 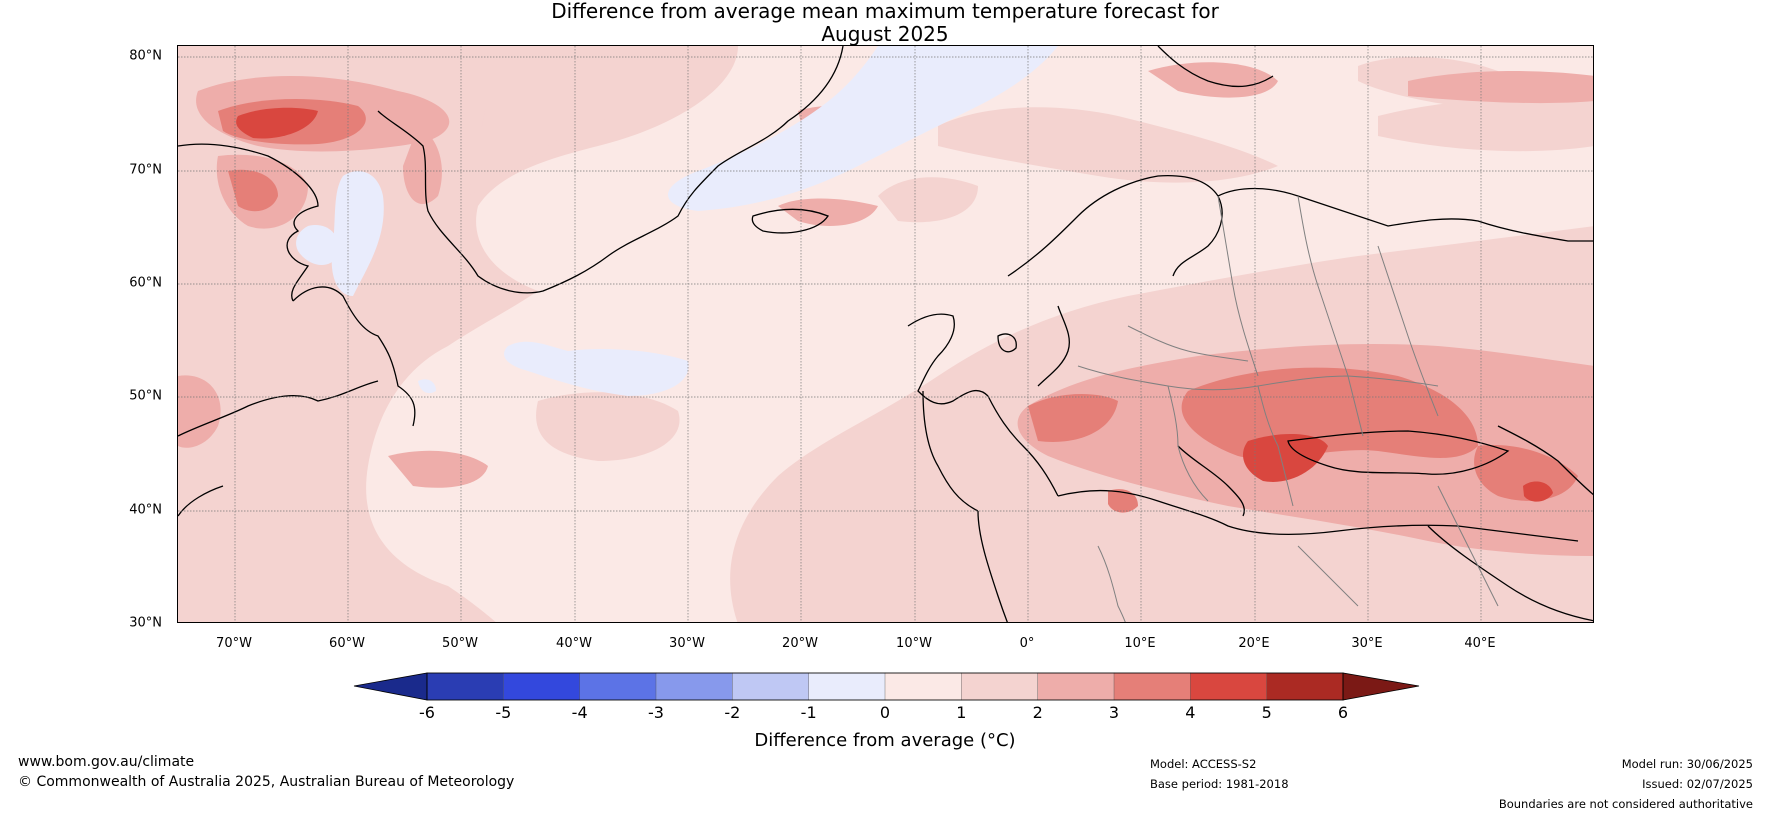 What do you see at coordinates (390, 686) in the screenshot?
I see `colorbar-under-arrow` at bounding box center [390, 686].